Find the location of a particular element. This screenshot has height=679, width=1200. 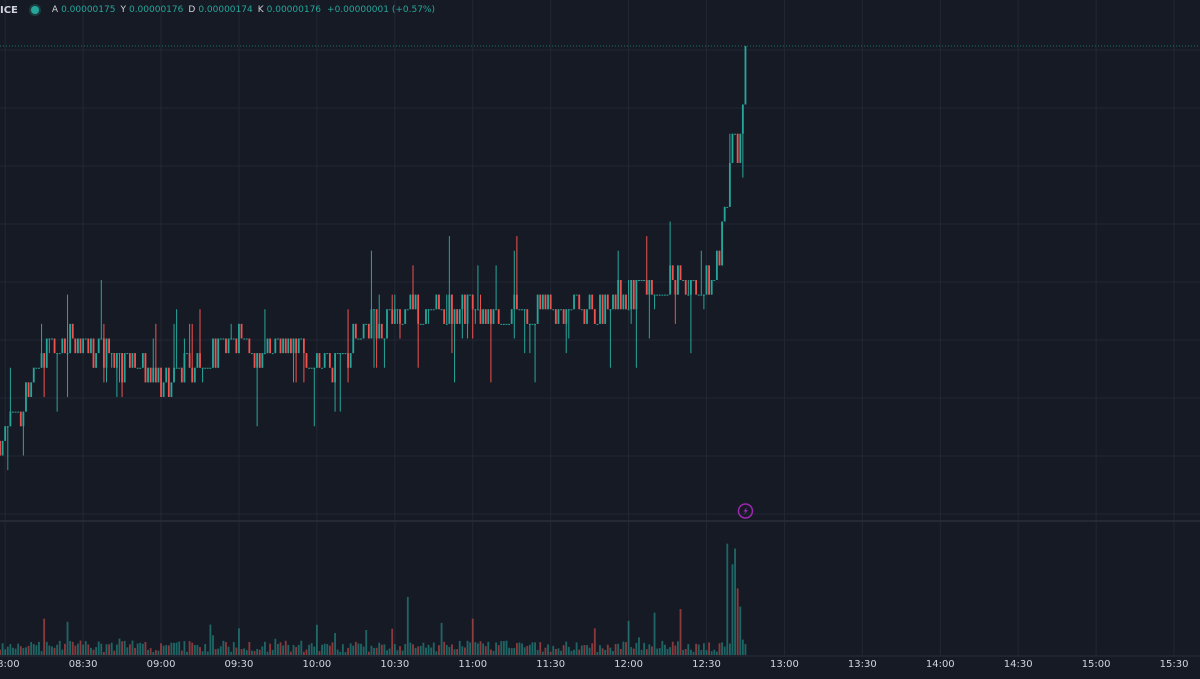

open-value: 0.00000175 is located at coordinates (88, 10).